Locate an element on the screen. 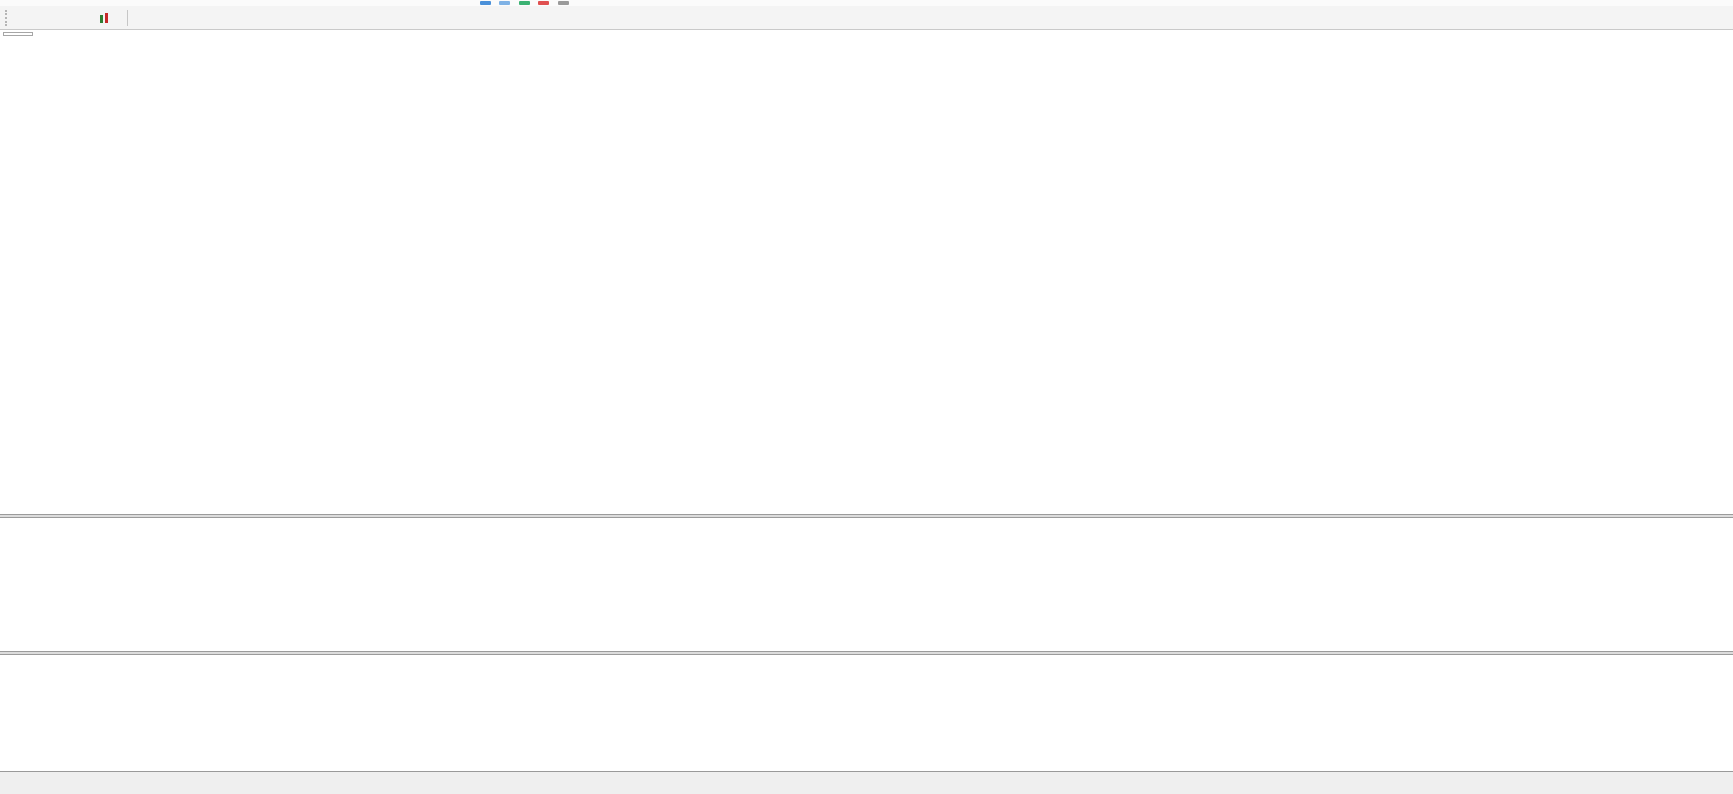 The image size is (1733, 794). time-axis-svg is located at coordinates (866, 783).